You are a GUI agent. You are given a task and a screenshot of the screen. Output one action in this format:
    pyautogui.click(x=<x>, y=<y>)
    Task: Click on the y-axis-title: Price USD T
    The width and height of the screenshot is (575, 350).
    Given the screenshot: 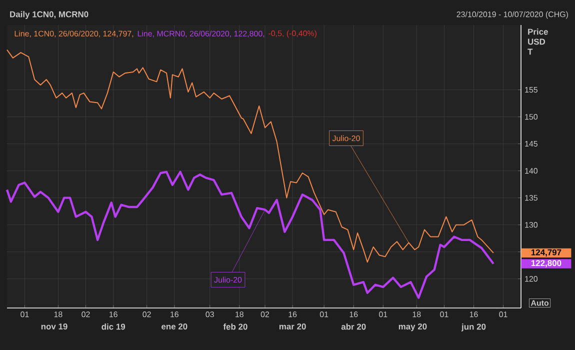 What is the action you would take?
    pyautogui.click(x=538, y=41)
    